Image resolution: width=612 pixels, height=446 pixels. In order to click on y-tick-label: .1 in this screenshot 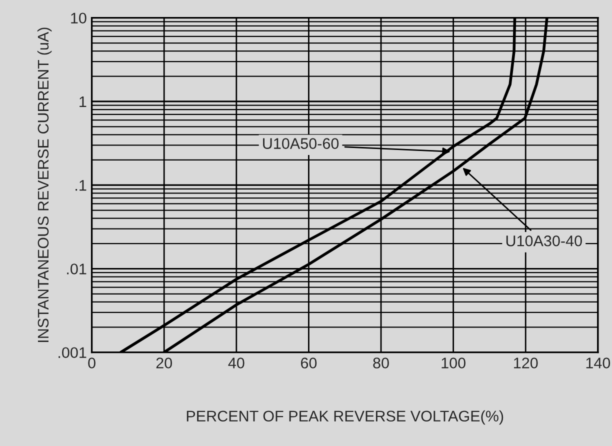, I will do `click(81, 185)`.